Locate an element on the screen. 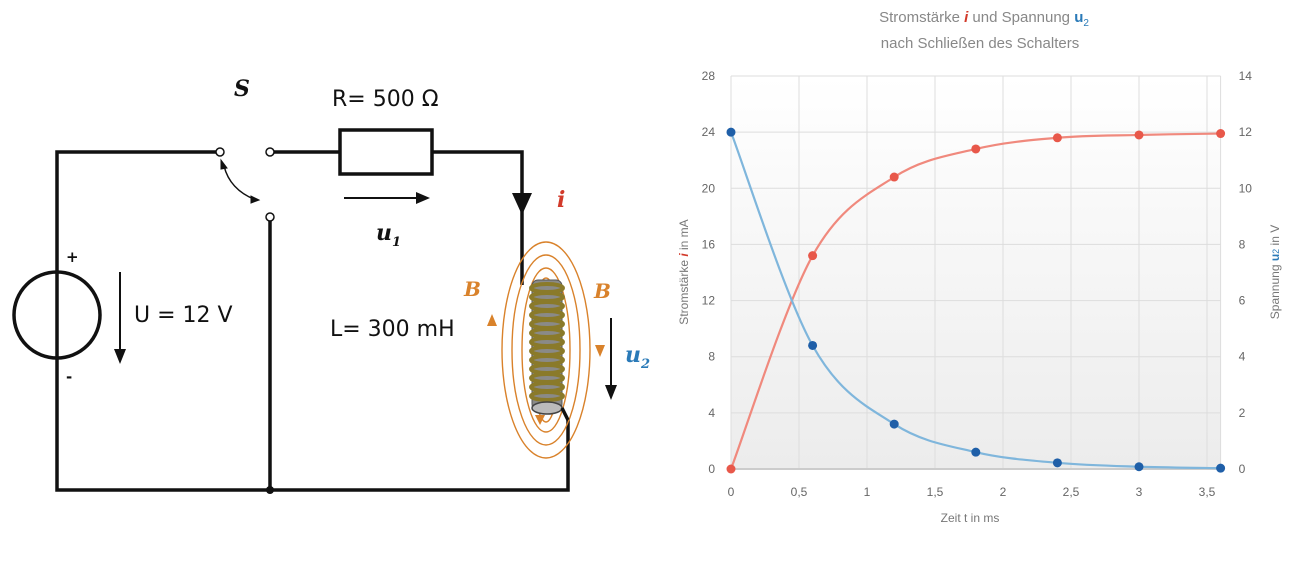  inductor-coil is located at coordinates (547, 347).